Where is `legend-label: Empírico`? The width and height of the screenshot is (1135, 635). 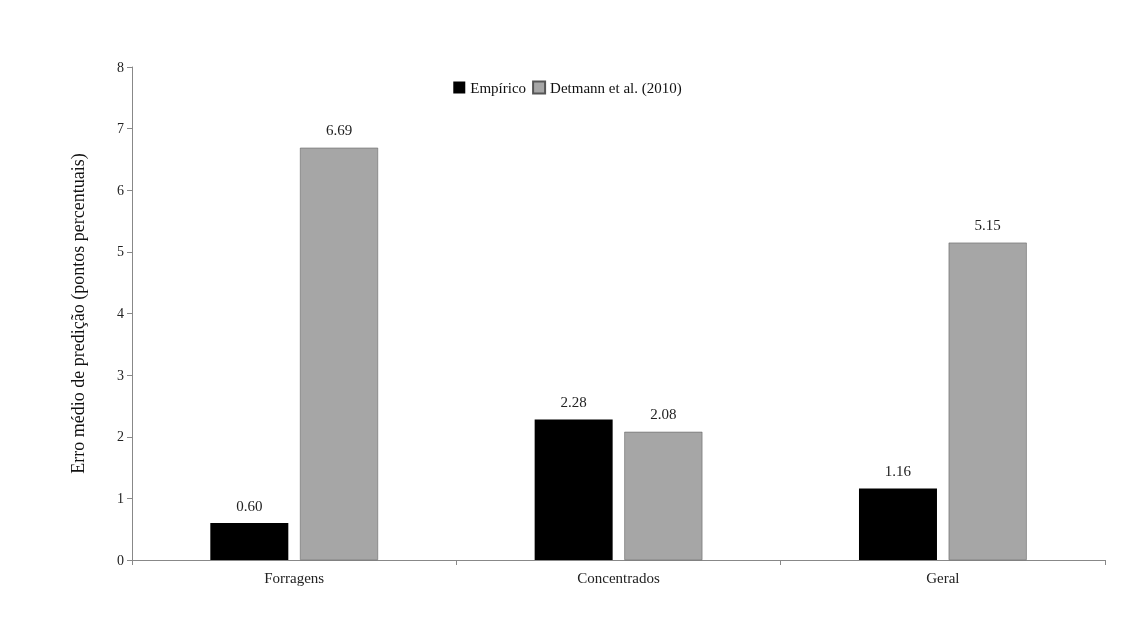 legend-label: Empírico is located at coordinates (498, 87).